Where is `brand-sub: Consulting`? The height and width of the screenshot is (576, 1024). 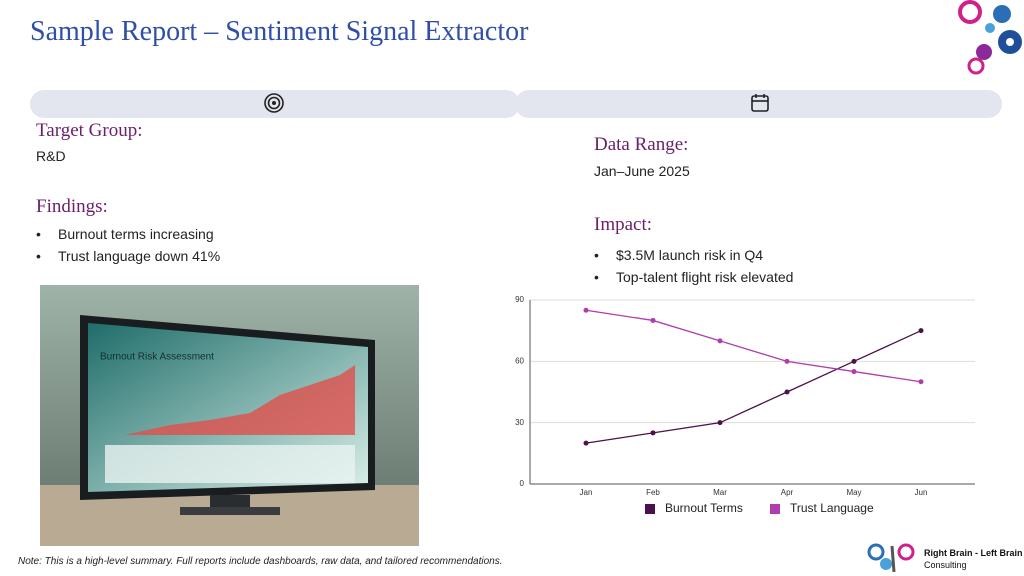 brand-sub: Consulting is located at coordinates (945, 565).